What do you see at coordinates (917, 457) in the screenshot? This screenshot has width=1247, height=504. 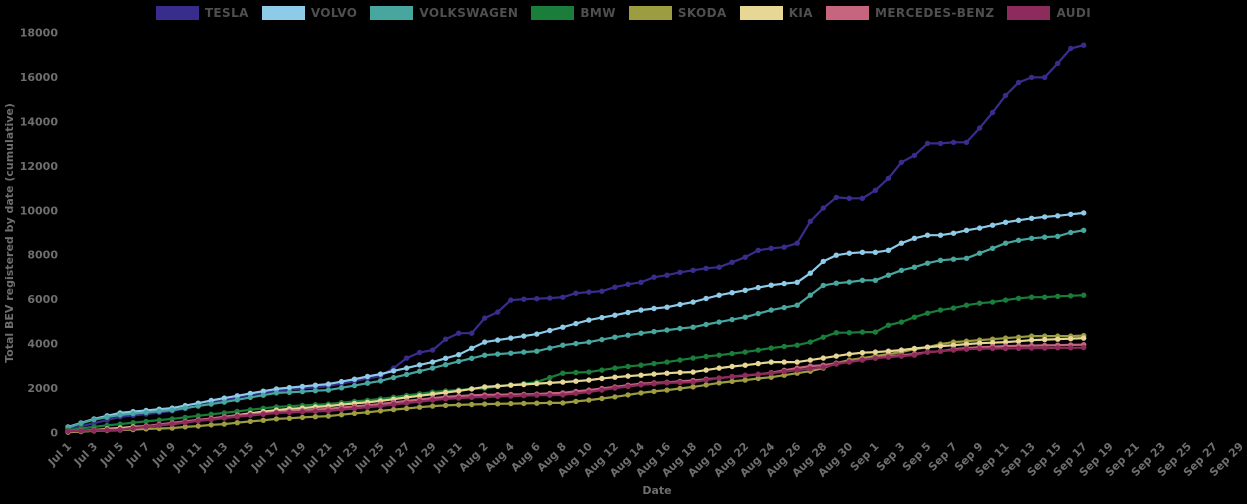 I see `x-tick-sep-5: Sep 5` at bounding box center [917, 457].